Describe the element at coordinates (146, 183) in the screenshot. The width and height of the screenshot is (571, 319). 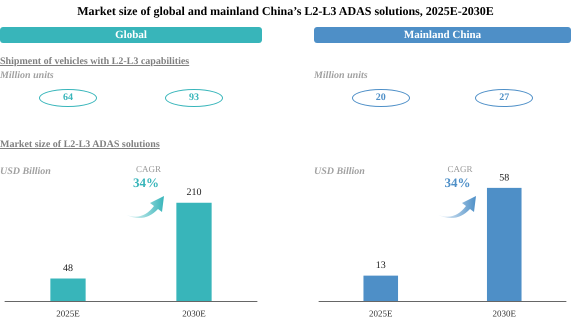
I see `text: 34%` at that location.